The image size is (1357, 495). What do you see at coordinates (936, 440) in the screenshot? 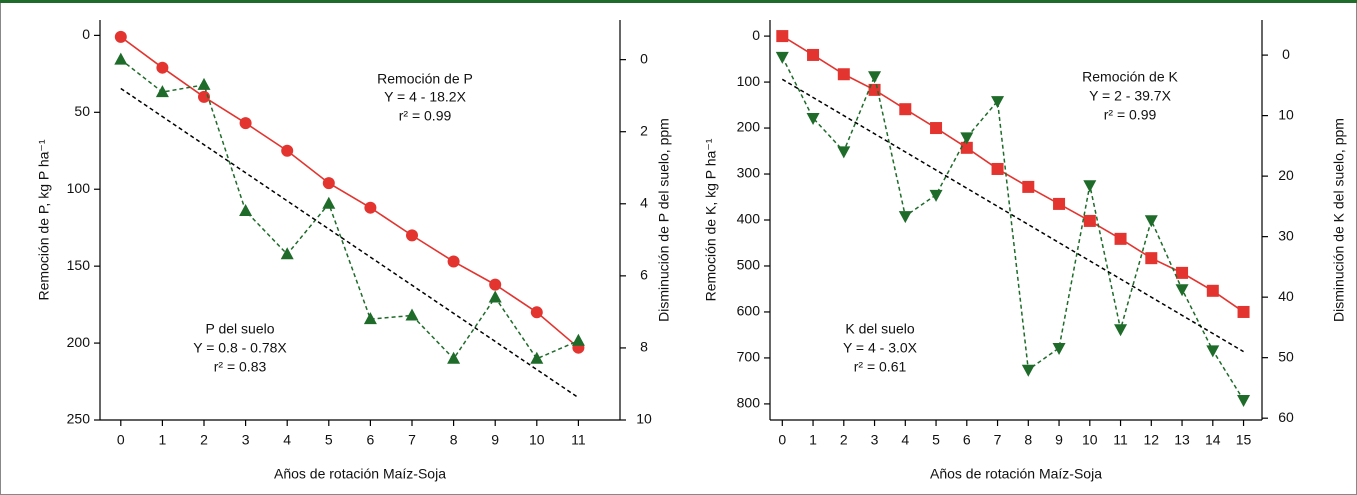
I see `x-tick-label: 5` at bounding box center [936, 440].